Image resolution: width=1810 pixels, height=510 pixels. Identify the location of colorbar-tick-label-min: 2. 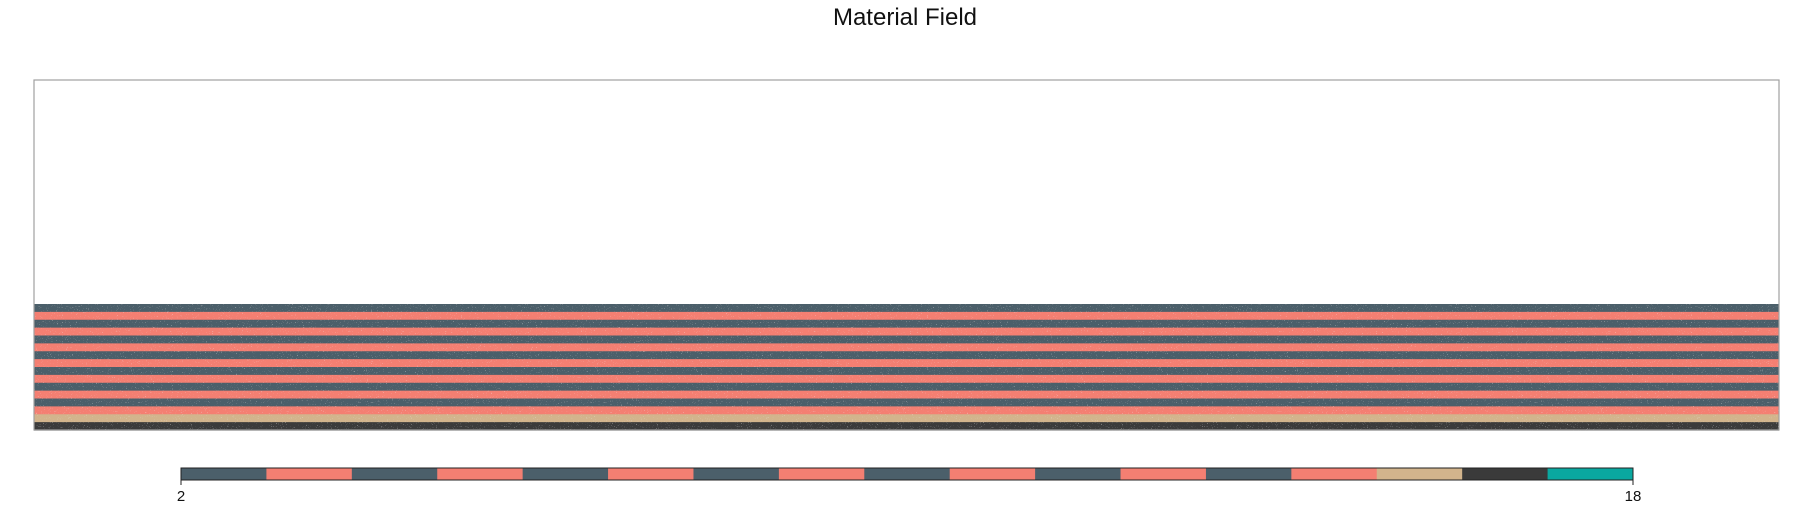
(181, 496).